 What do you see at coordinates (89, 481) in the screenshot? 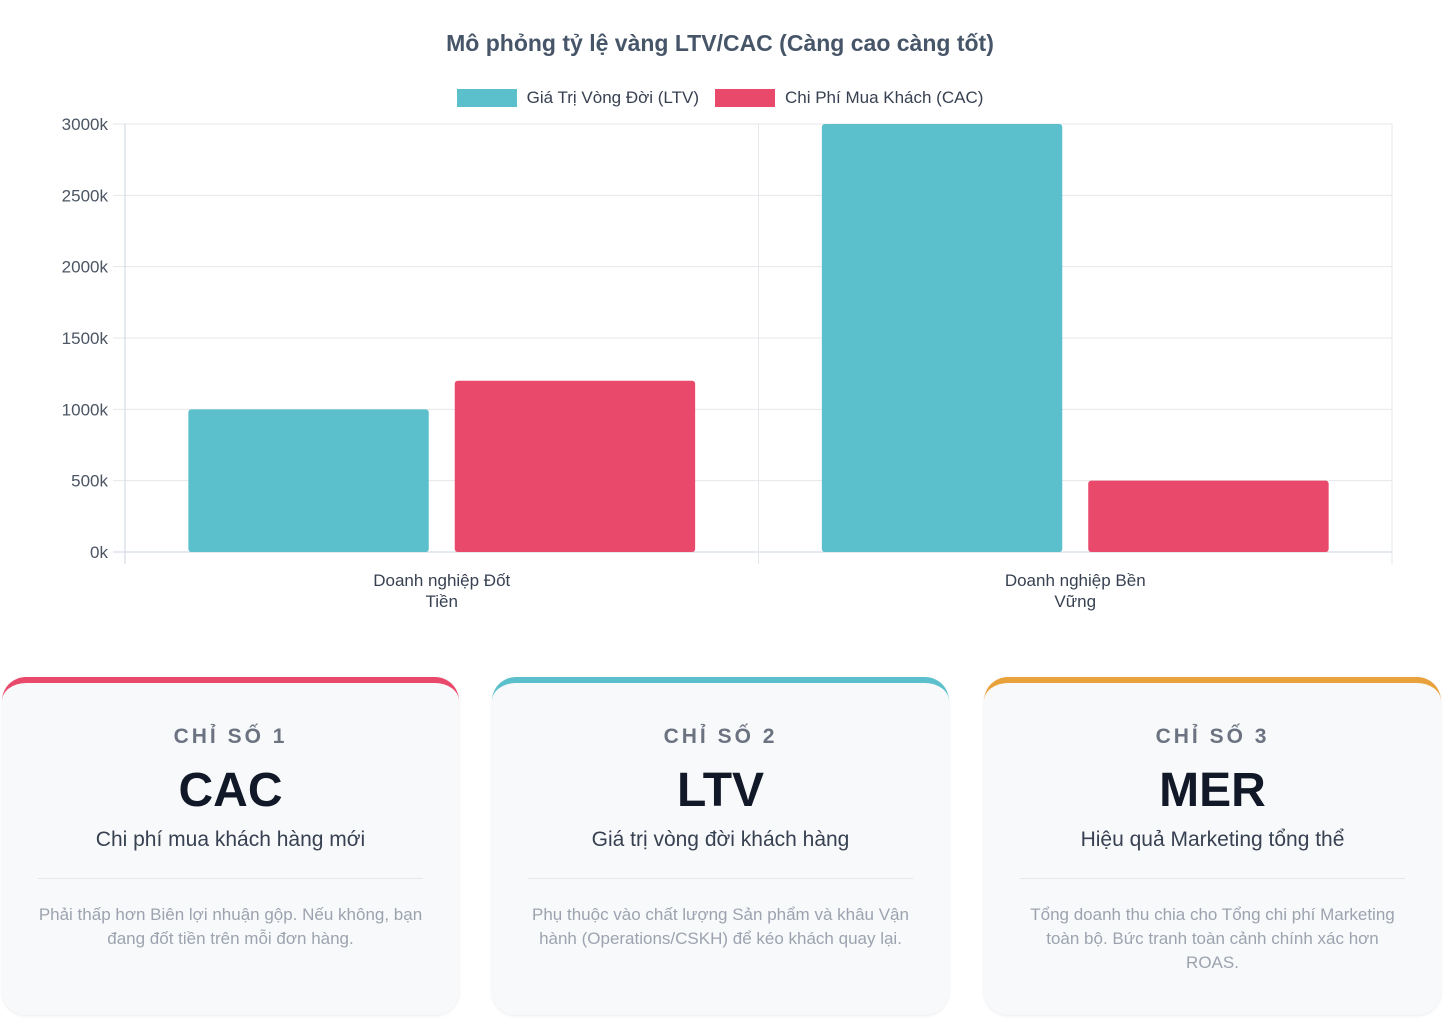
I see `y-tick-label: 500k` at bounding box center [89, 481].